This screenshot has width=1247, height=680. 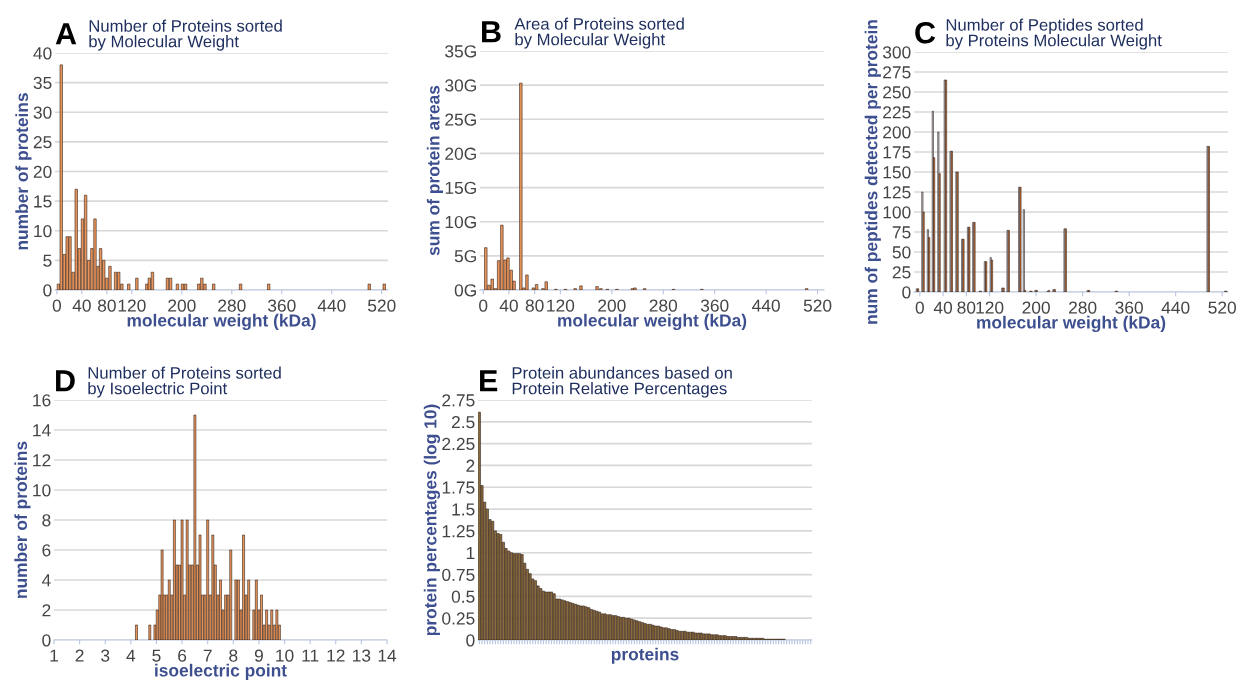 I want to click on x-tick-label: 4, so click(x=131, y=655).